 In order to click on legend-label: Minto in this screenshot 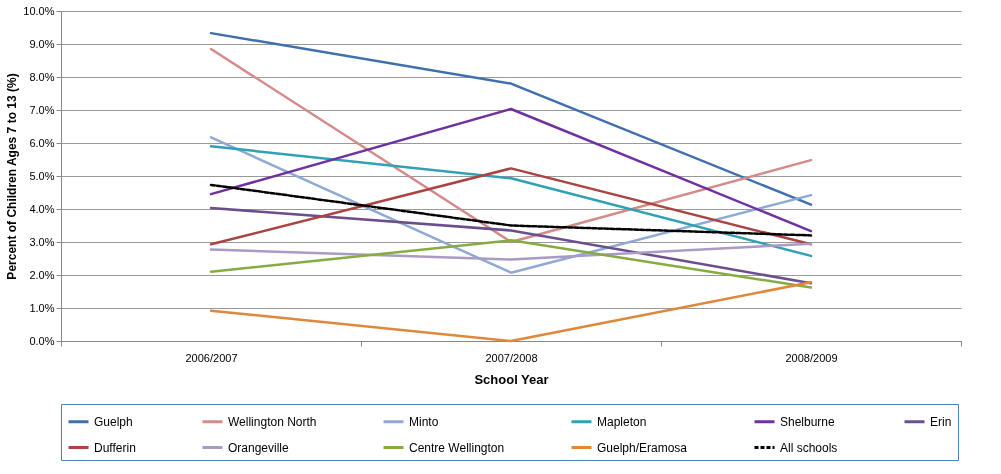, I will do `click(424, 421)`.